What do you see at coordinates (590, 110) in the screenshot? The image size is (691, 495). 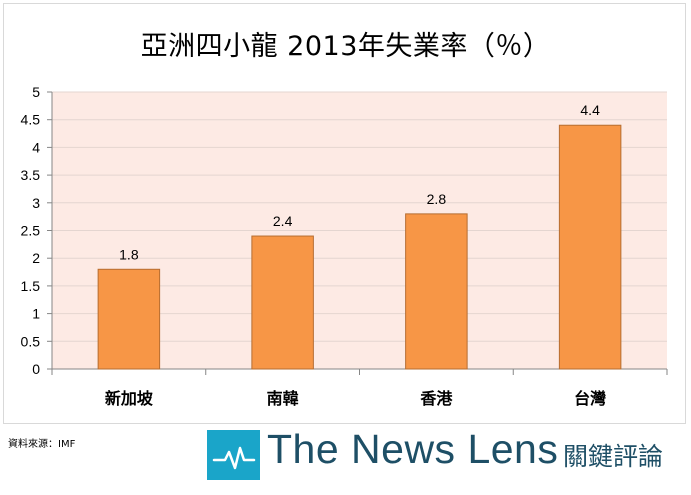 I see `data-label: 4.4` at bounding box center [590, 110].